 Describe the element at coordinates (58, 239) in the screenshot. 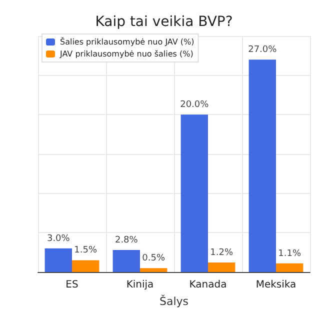

I see `data-label: 3.0%` at that location.